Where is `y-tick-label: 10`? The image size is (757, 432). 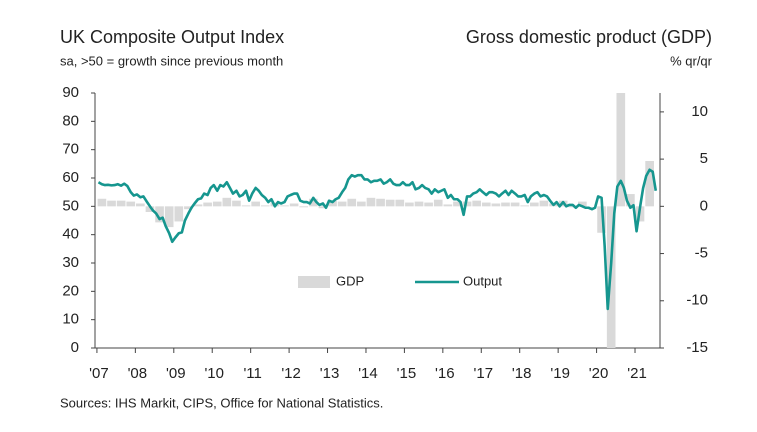 y-tick-label: 10 is located at coordinates (70, 319).